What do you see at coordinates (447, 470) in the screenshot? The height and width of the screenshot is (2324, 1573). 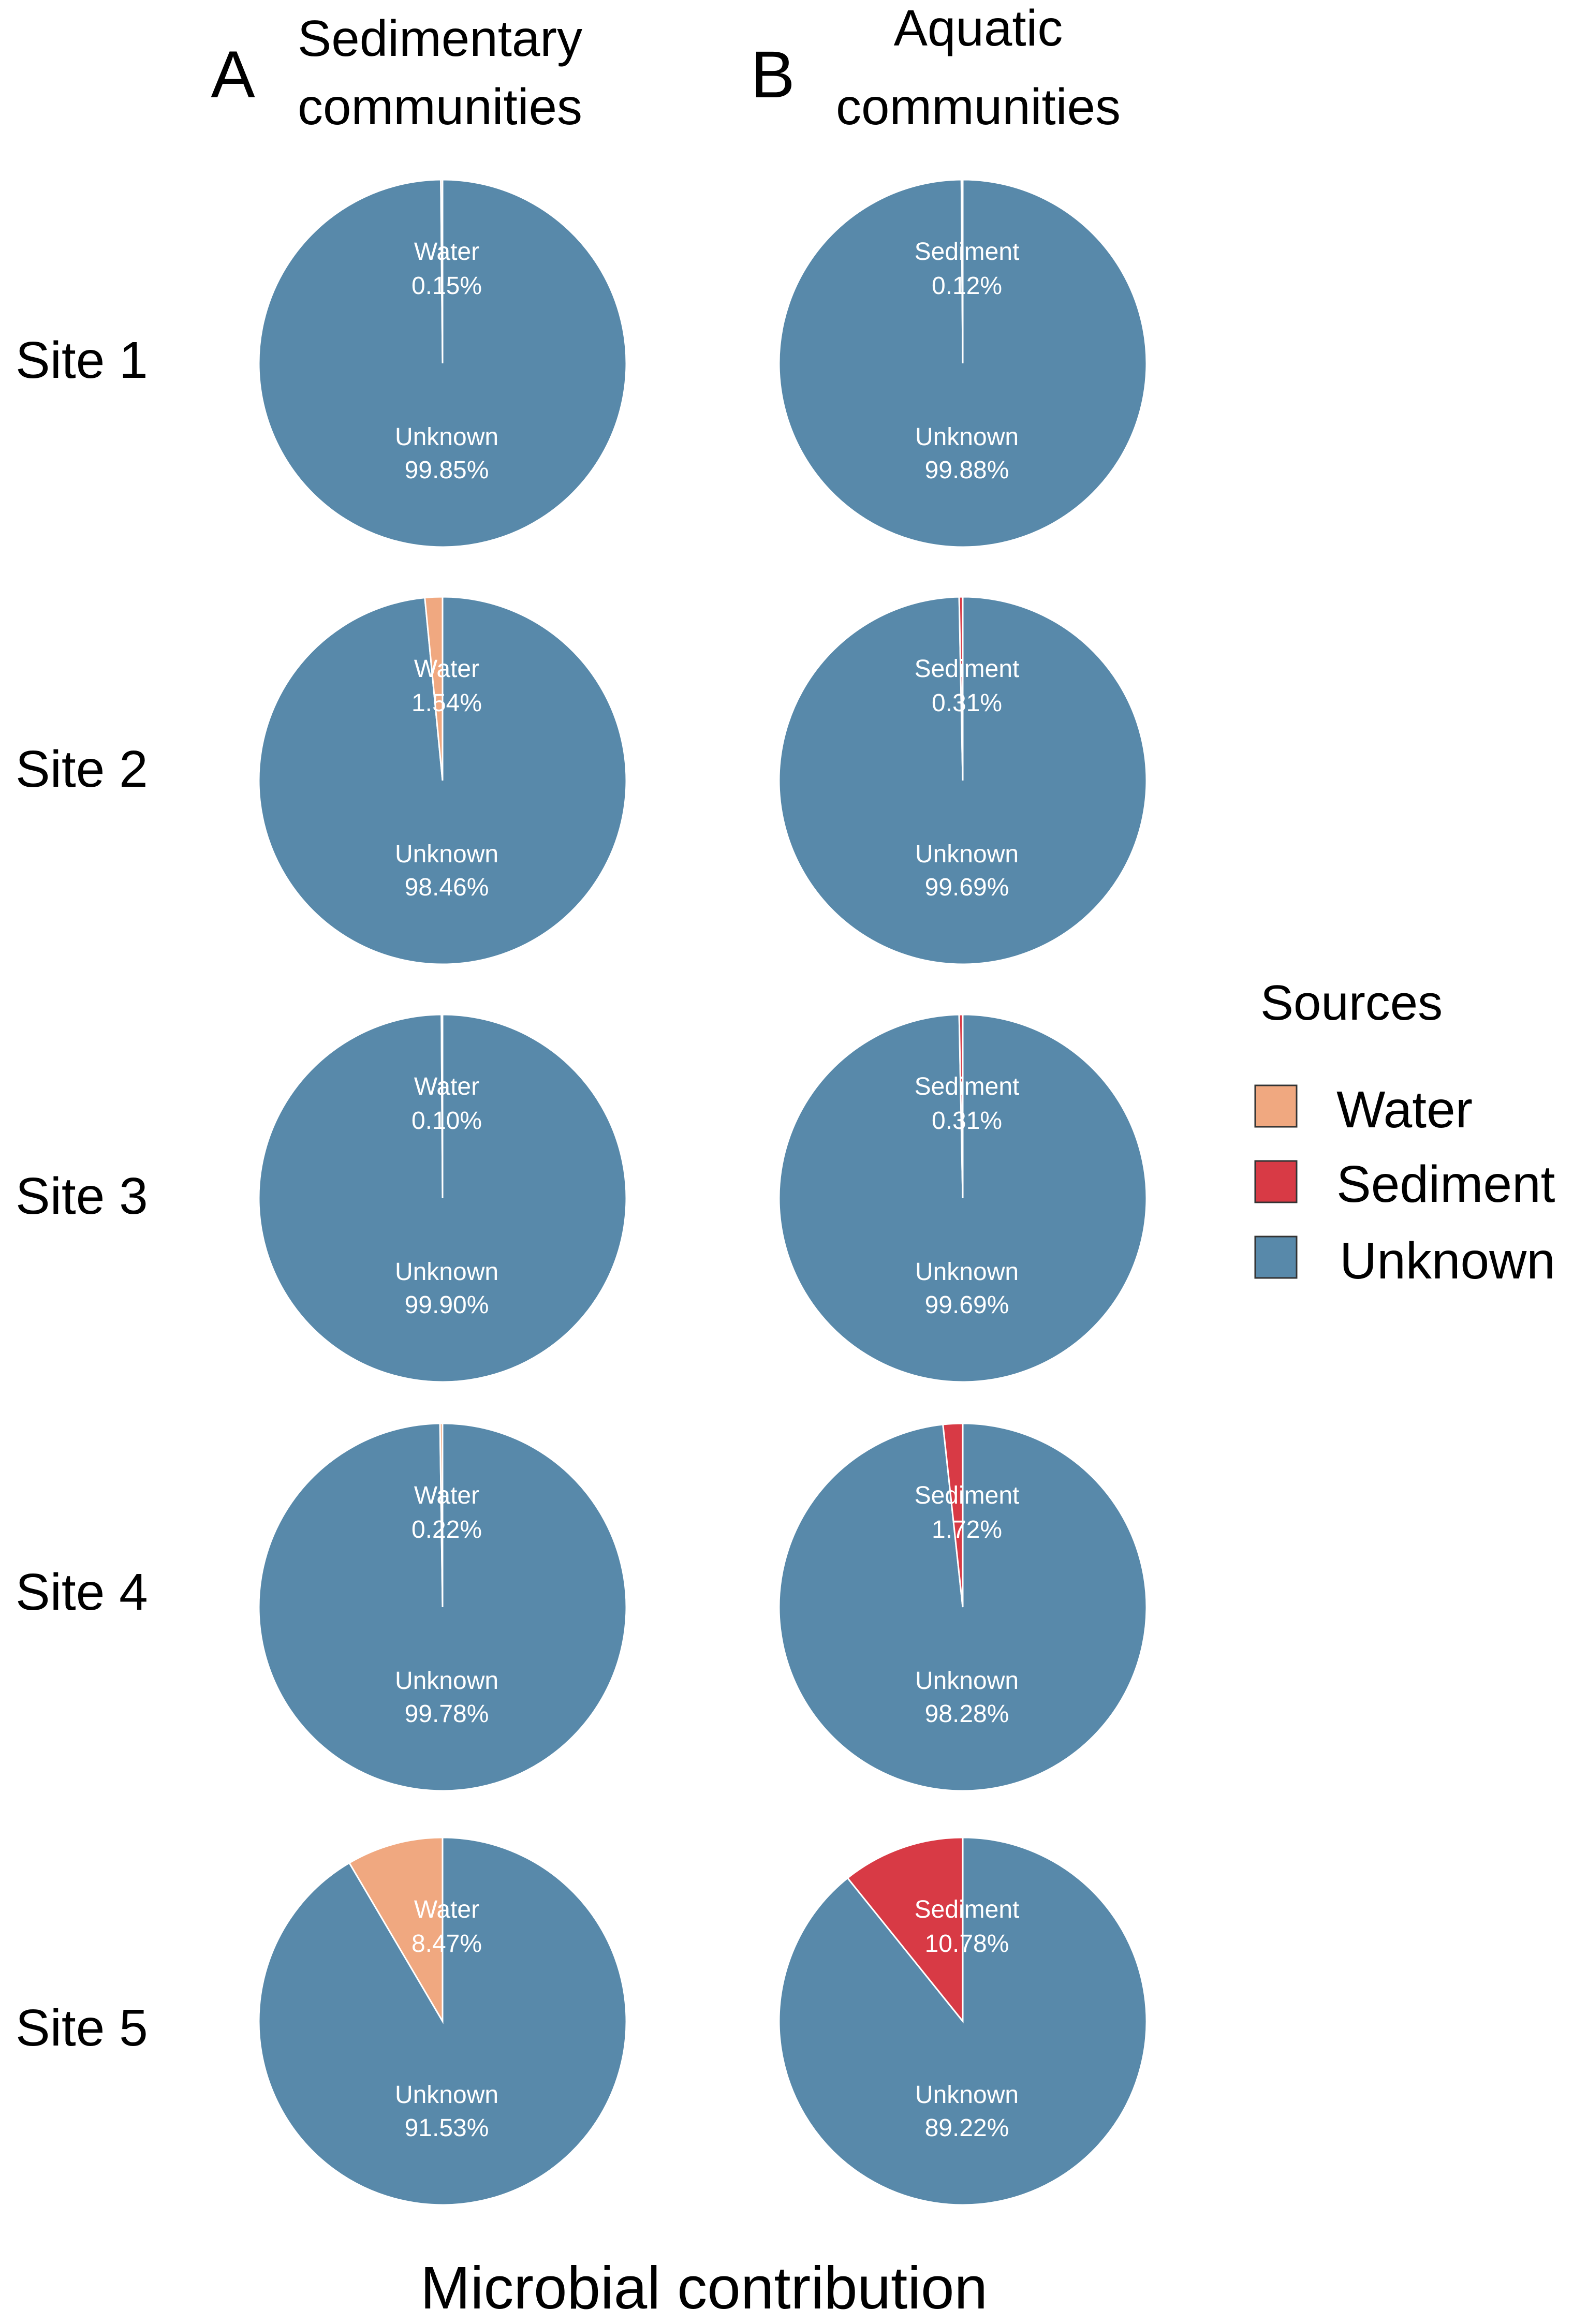 I see `slice-label-value-unknown-a-site-1: 99.85%` at bounding box center [447, 470].